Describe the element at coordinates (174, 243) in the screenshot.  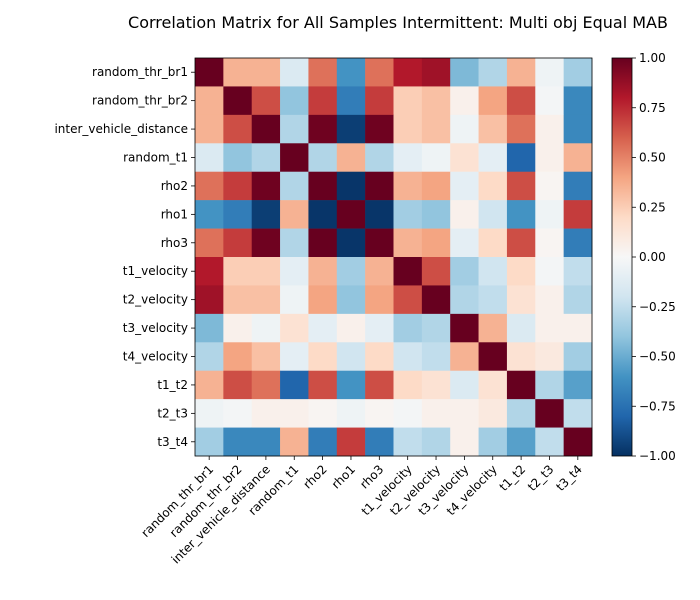
I see `y-tick-label: rho3` at that location.